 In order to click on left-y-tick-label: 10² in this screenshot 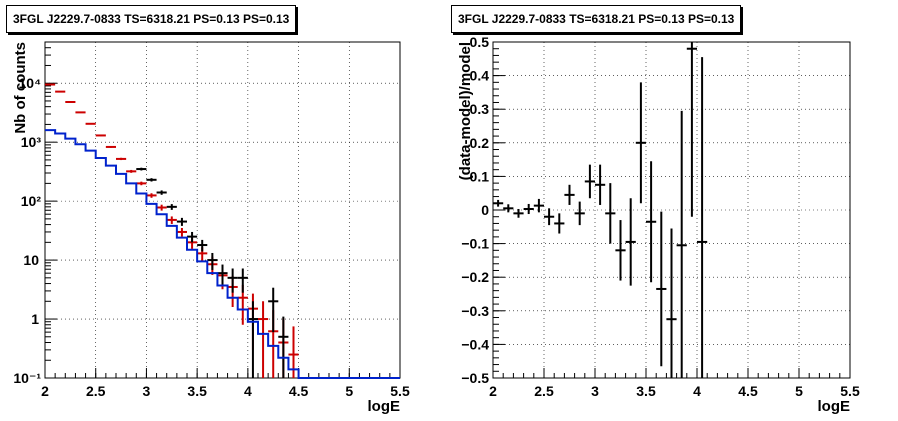, I will do `click(31, 201)`.